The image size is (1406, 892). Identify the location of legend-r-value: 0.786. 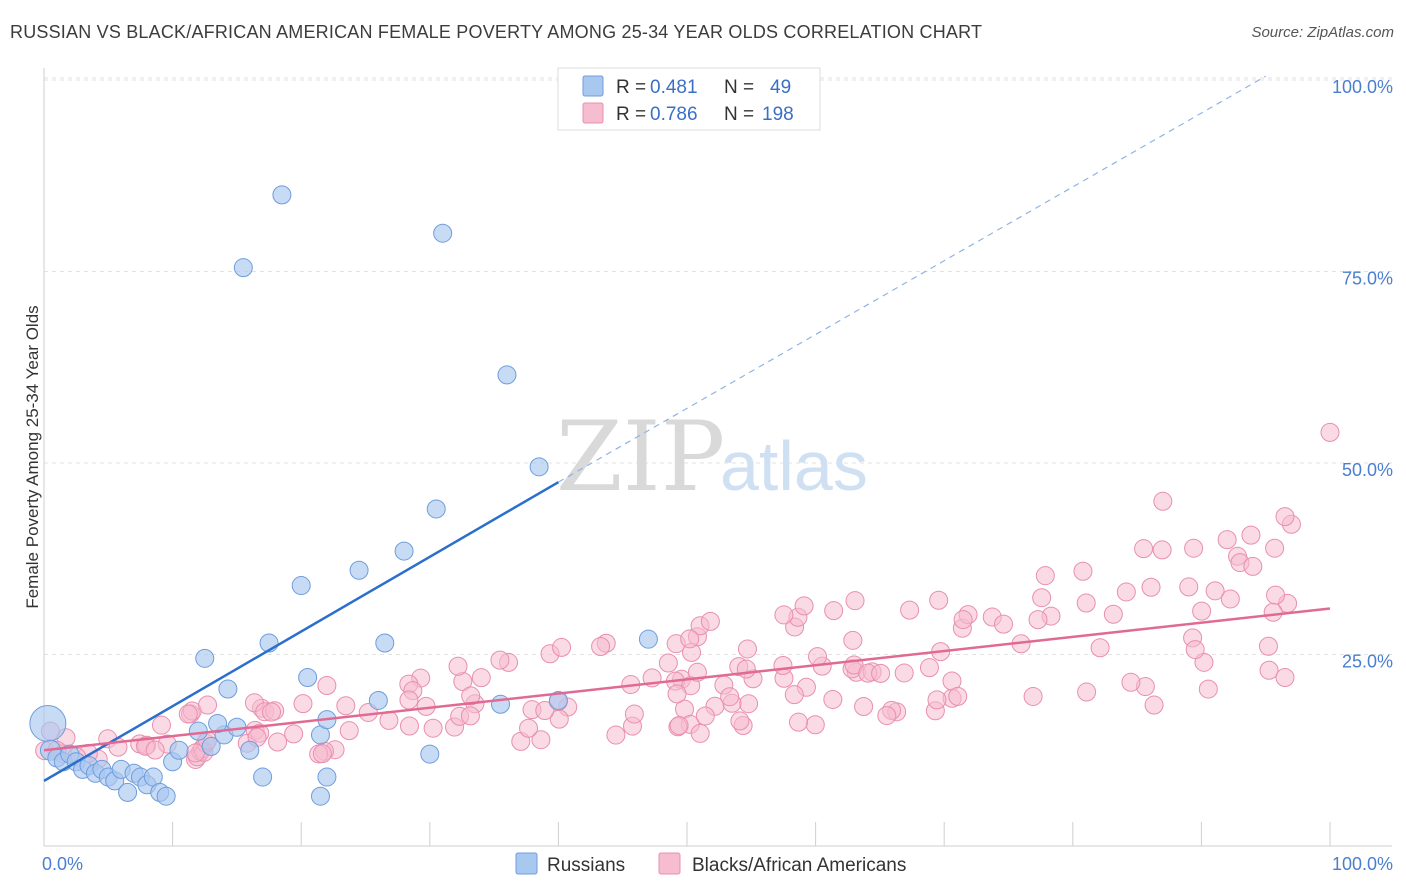
(674, 114).